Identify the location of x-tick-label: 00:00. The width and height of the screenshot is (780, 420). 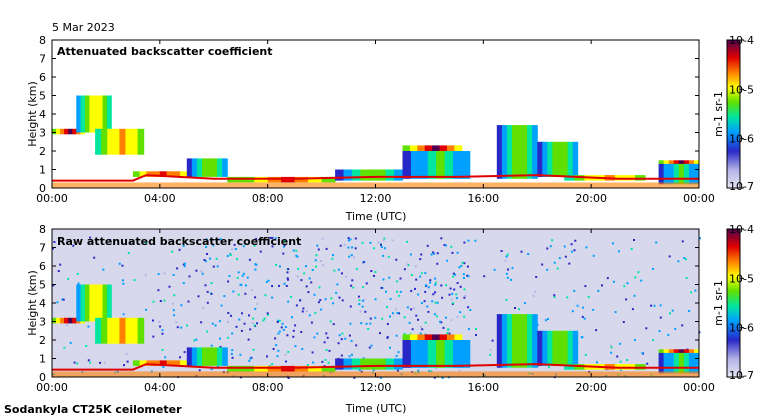
(52, 198).